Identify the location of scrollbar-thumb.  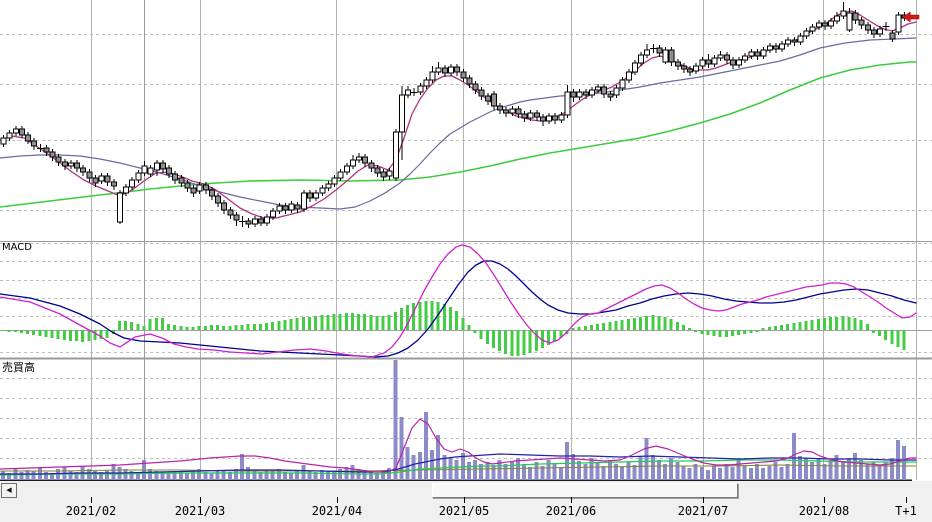
(585, 490).